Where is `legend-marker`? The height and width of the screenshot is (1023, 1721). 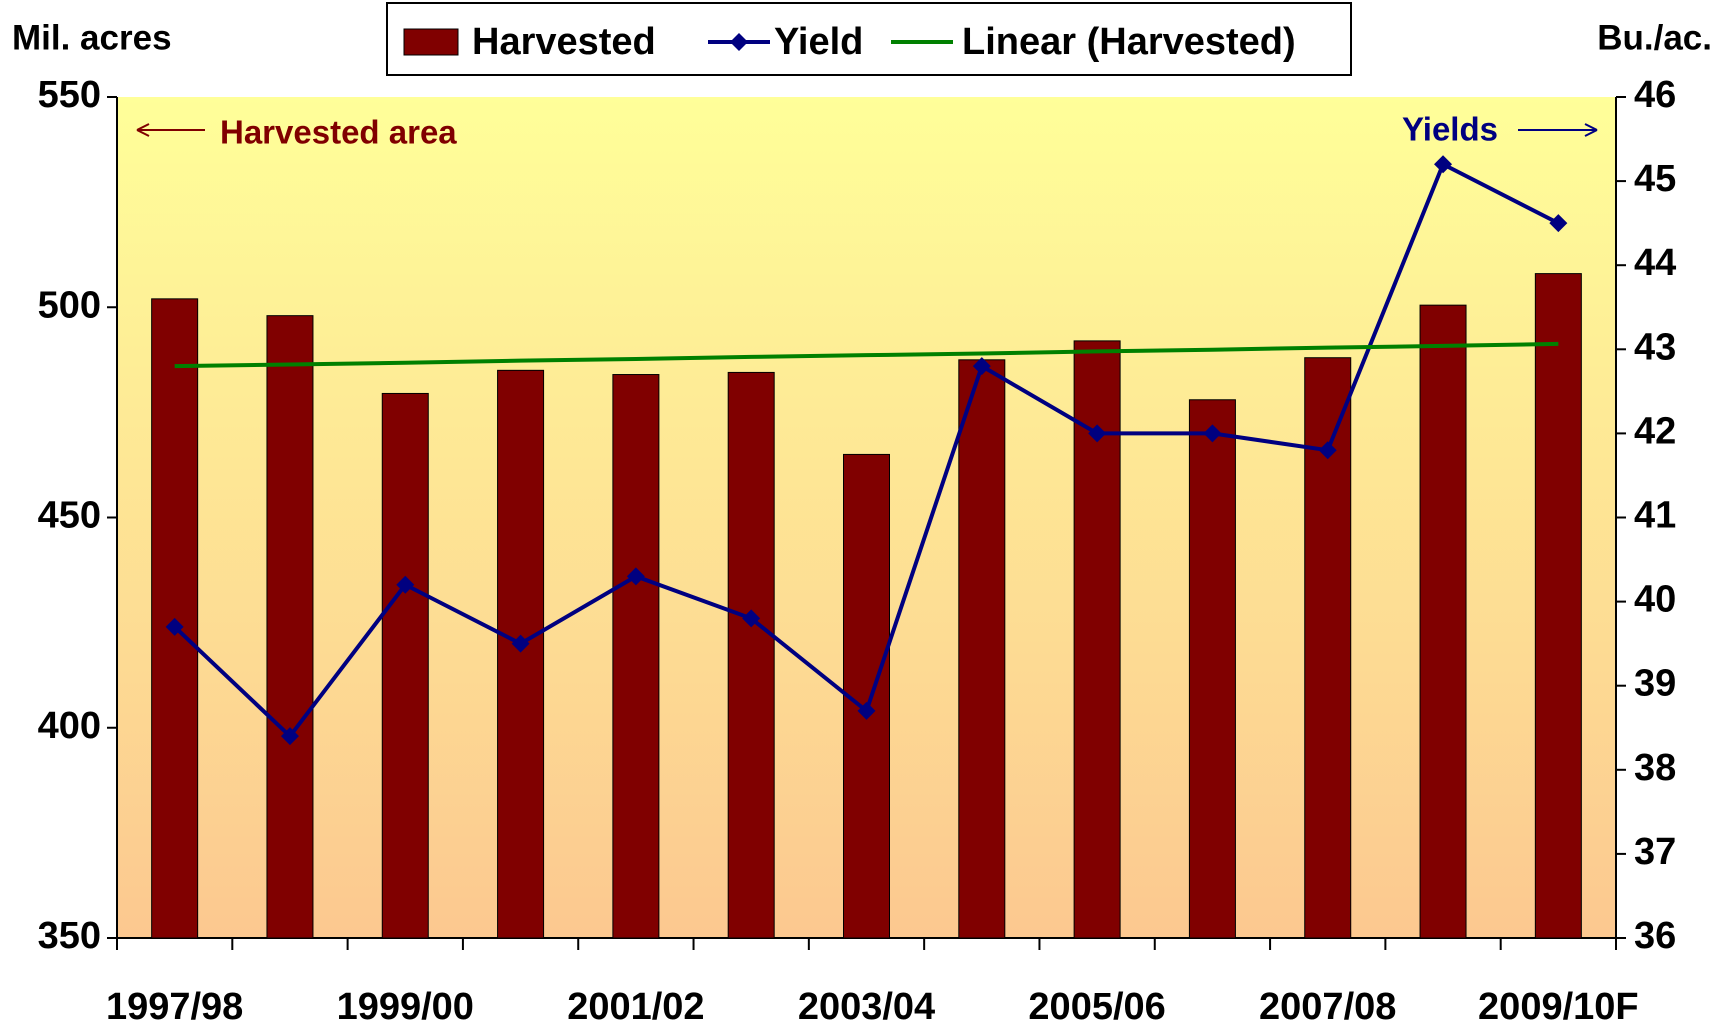
legend-marker is located at coordinates (739, 42).